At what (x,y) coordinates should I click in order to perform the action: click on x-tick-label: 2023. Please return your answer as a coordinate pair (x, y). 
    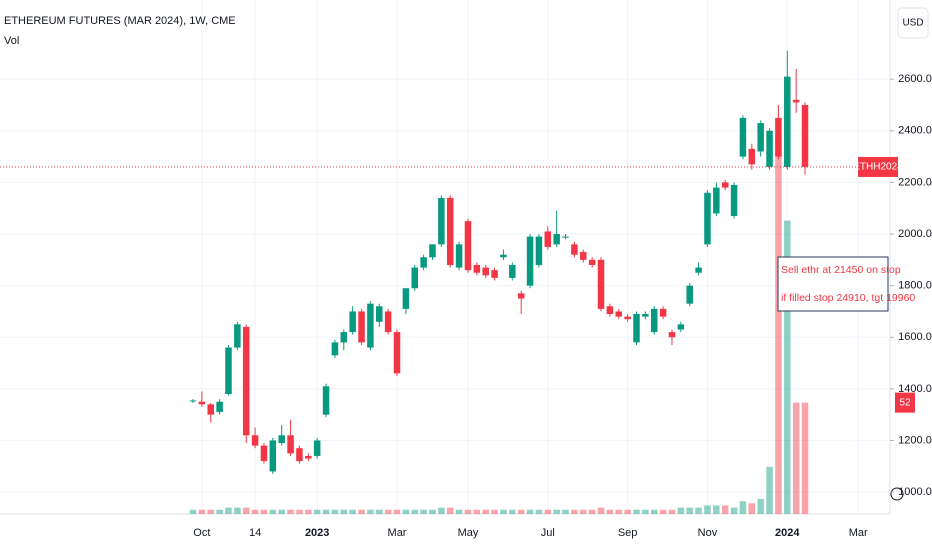
    Looking at the image, I should click on (317, 533).